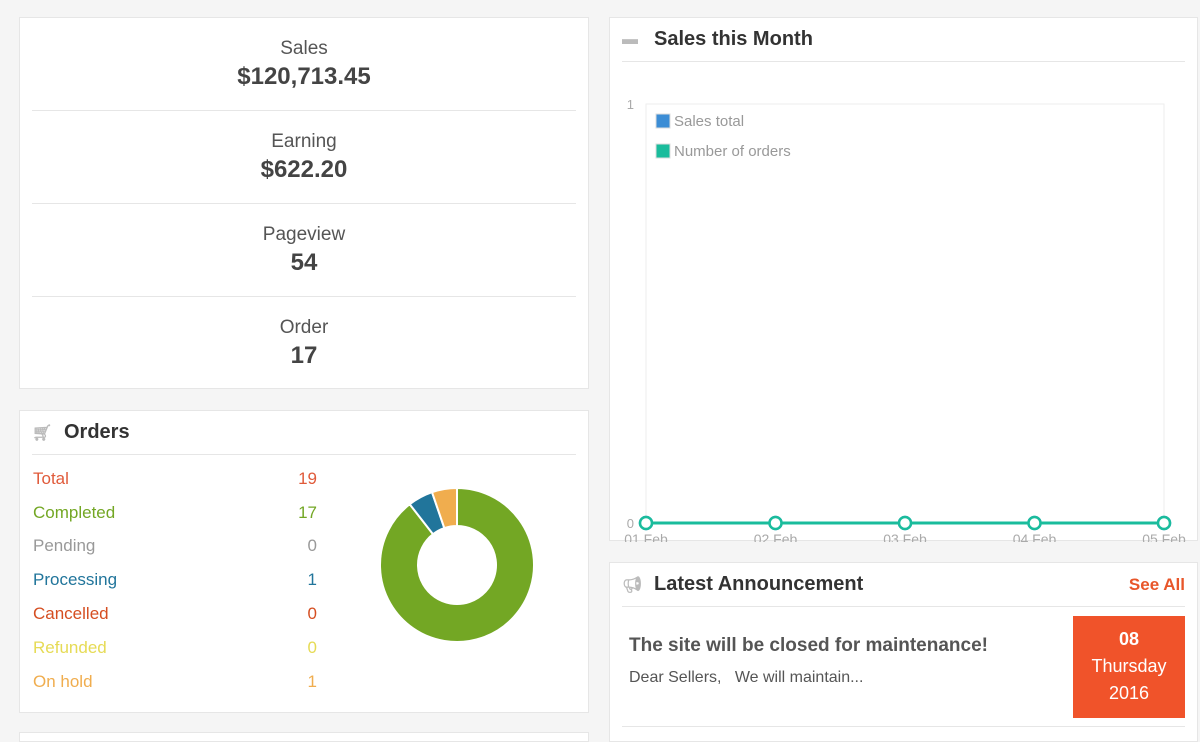  What do you see at coordinates (304, 169) in the screenshot?
I see `stat-value: $622.20` at bounding box center [304, 169].